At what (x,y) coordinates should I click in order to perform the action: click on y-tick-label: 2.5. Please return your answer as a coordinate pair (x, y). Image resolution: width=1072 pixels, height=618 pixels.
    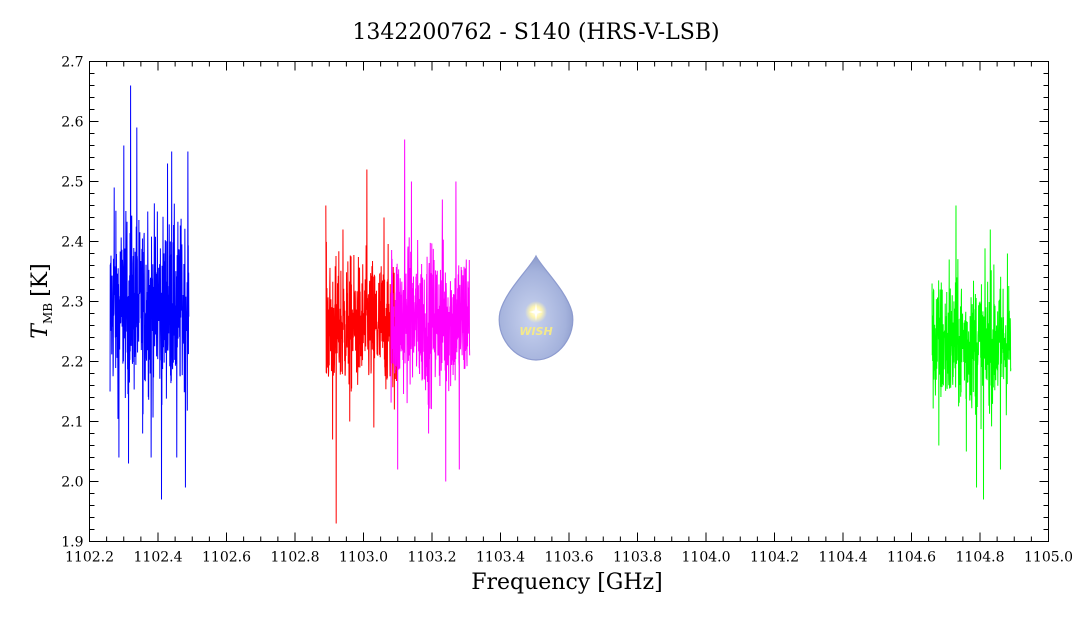
    Looking at the image, I should click on (72, 183).